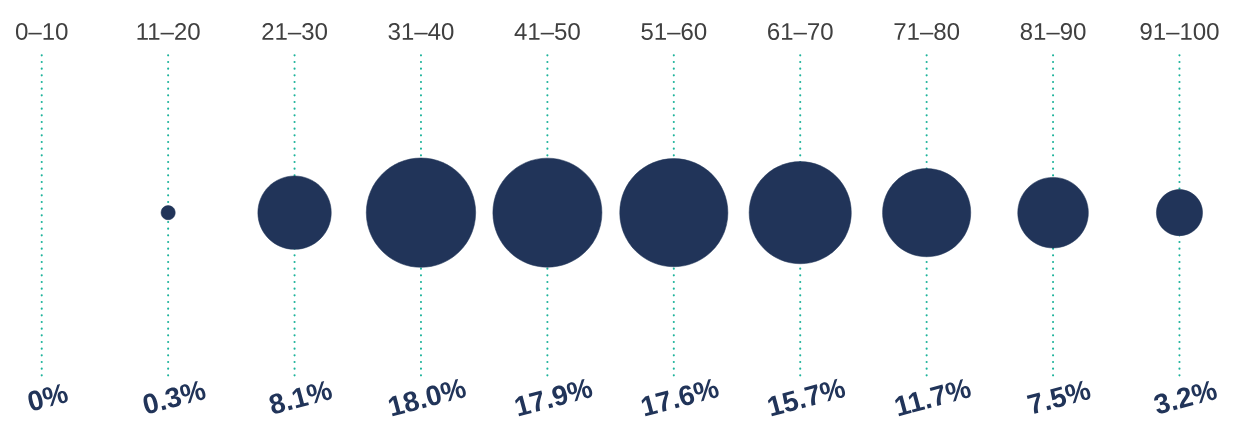 This screenshot has width=1244, height=430. What do you see at coordinates (174, 397) in the screenshot?
I see `data-label: 0.3%` at bounding box center [174, 397].